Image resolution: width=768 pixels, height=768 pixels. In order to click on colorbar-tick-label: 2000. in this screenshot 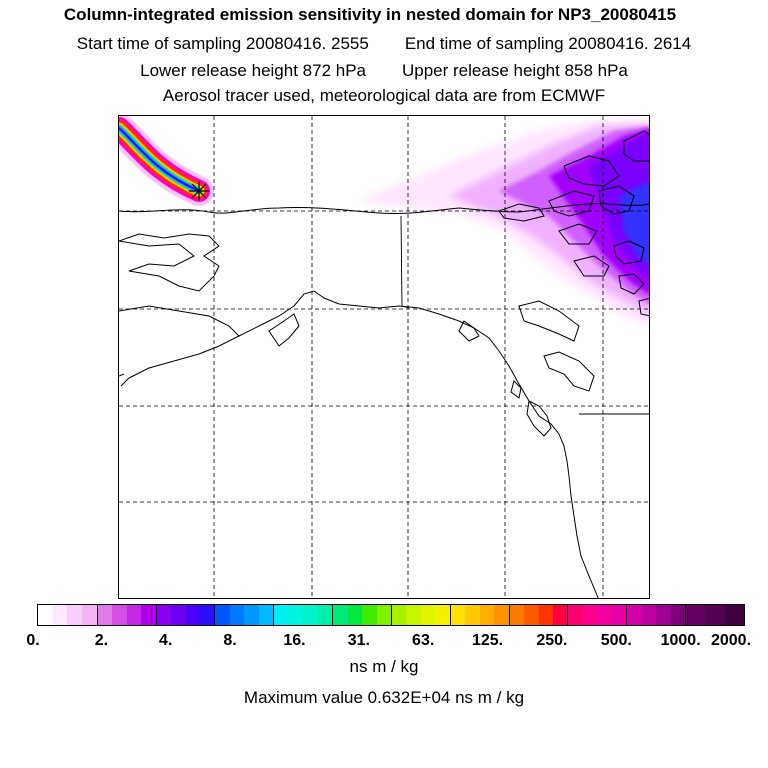, I will do `click(731, 640)`.